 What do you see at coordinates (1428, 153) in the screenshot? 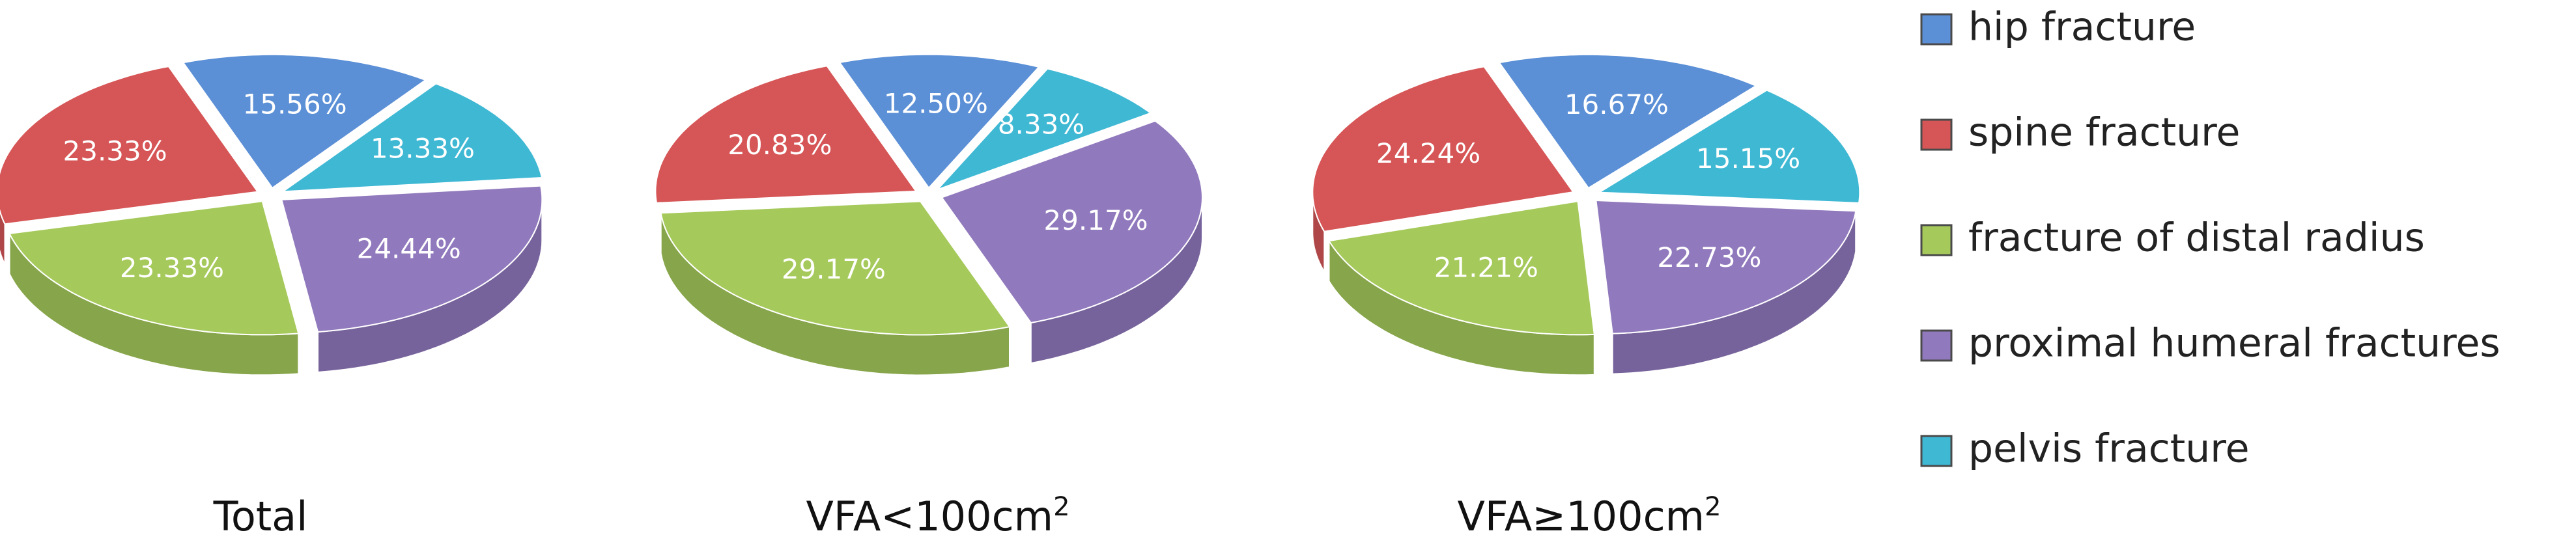
I see `data-label-spine-fracture: 24.24%` at bounding box center [1428, 153].